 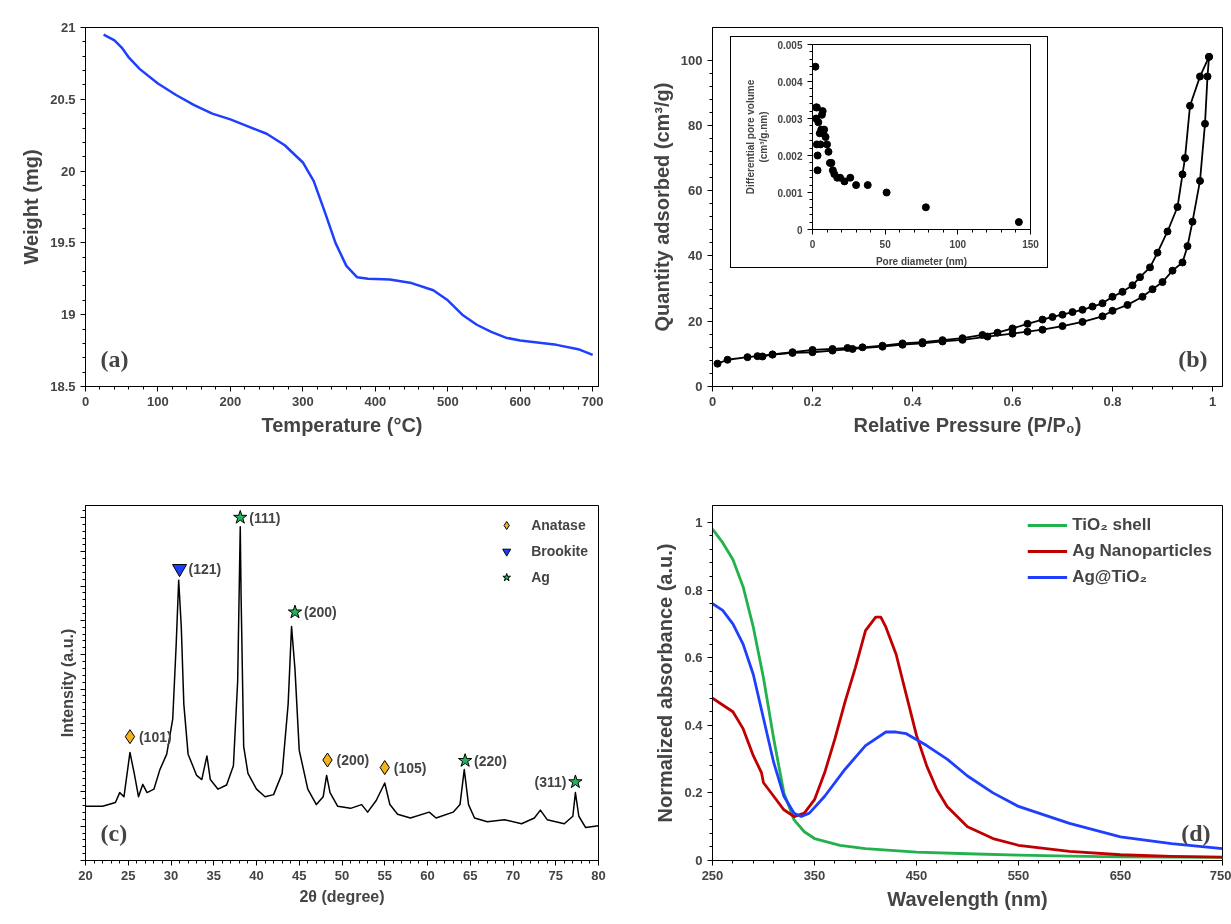 I want to click on x-axis-title: Pore diameter (nm), so click(x=921, y=261).